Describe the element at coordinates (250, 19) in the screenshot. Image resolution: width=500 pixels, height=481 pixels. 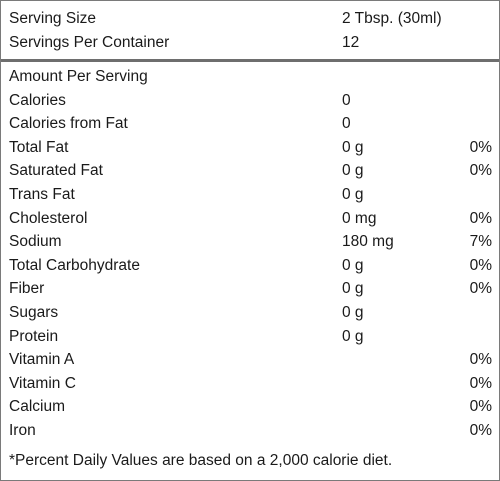
I see `serving-size-row: Serving Size 2 Tbsp. (30ml)` at that location.